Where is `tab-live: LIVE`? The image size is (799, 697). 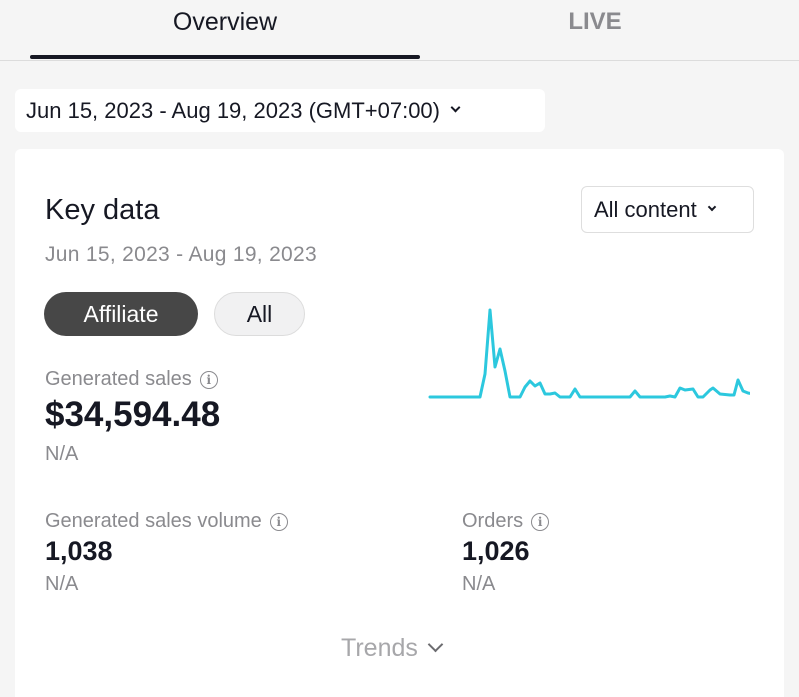
tab-live: LIVE is located at coordinates (595, 21).